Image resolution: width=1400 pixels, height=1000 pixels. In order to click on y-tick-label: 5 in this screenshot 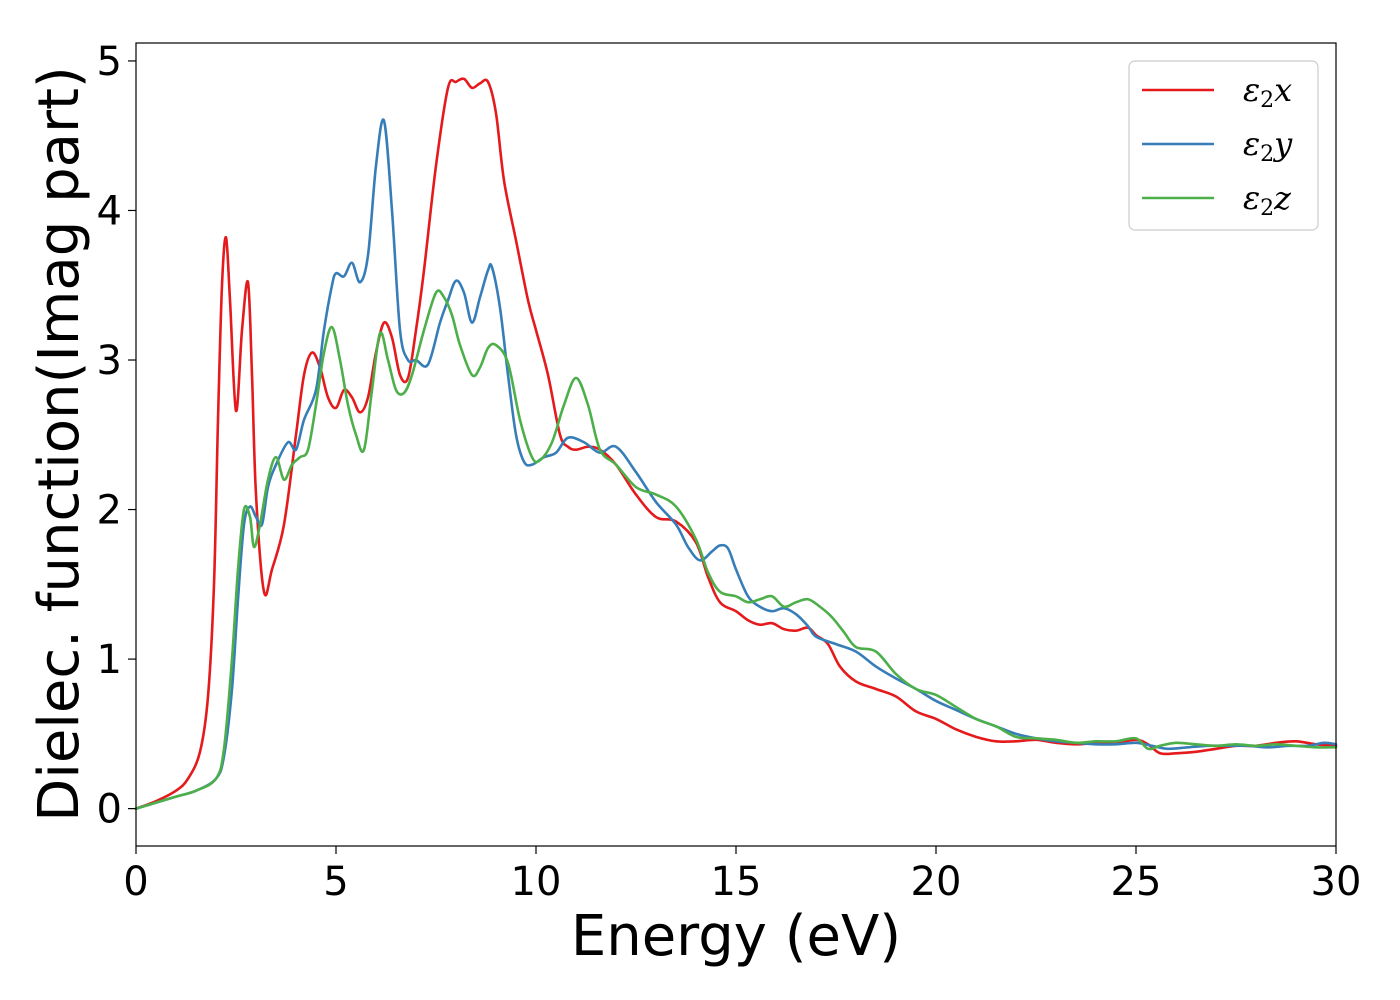, I will do `click(109, 62)`.